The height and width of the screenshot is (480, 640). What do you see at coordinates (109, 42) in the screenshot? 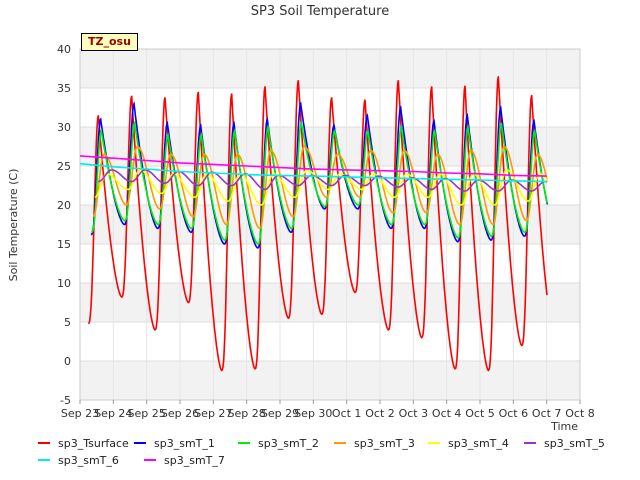
I see `site-label-badge: TZ_osu` at bounding box center [109, 42].